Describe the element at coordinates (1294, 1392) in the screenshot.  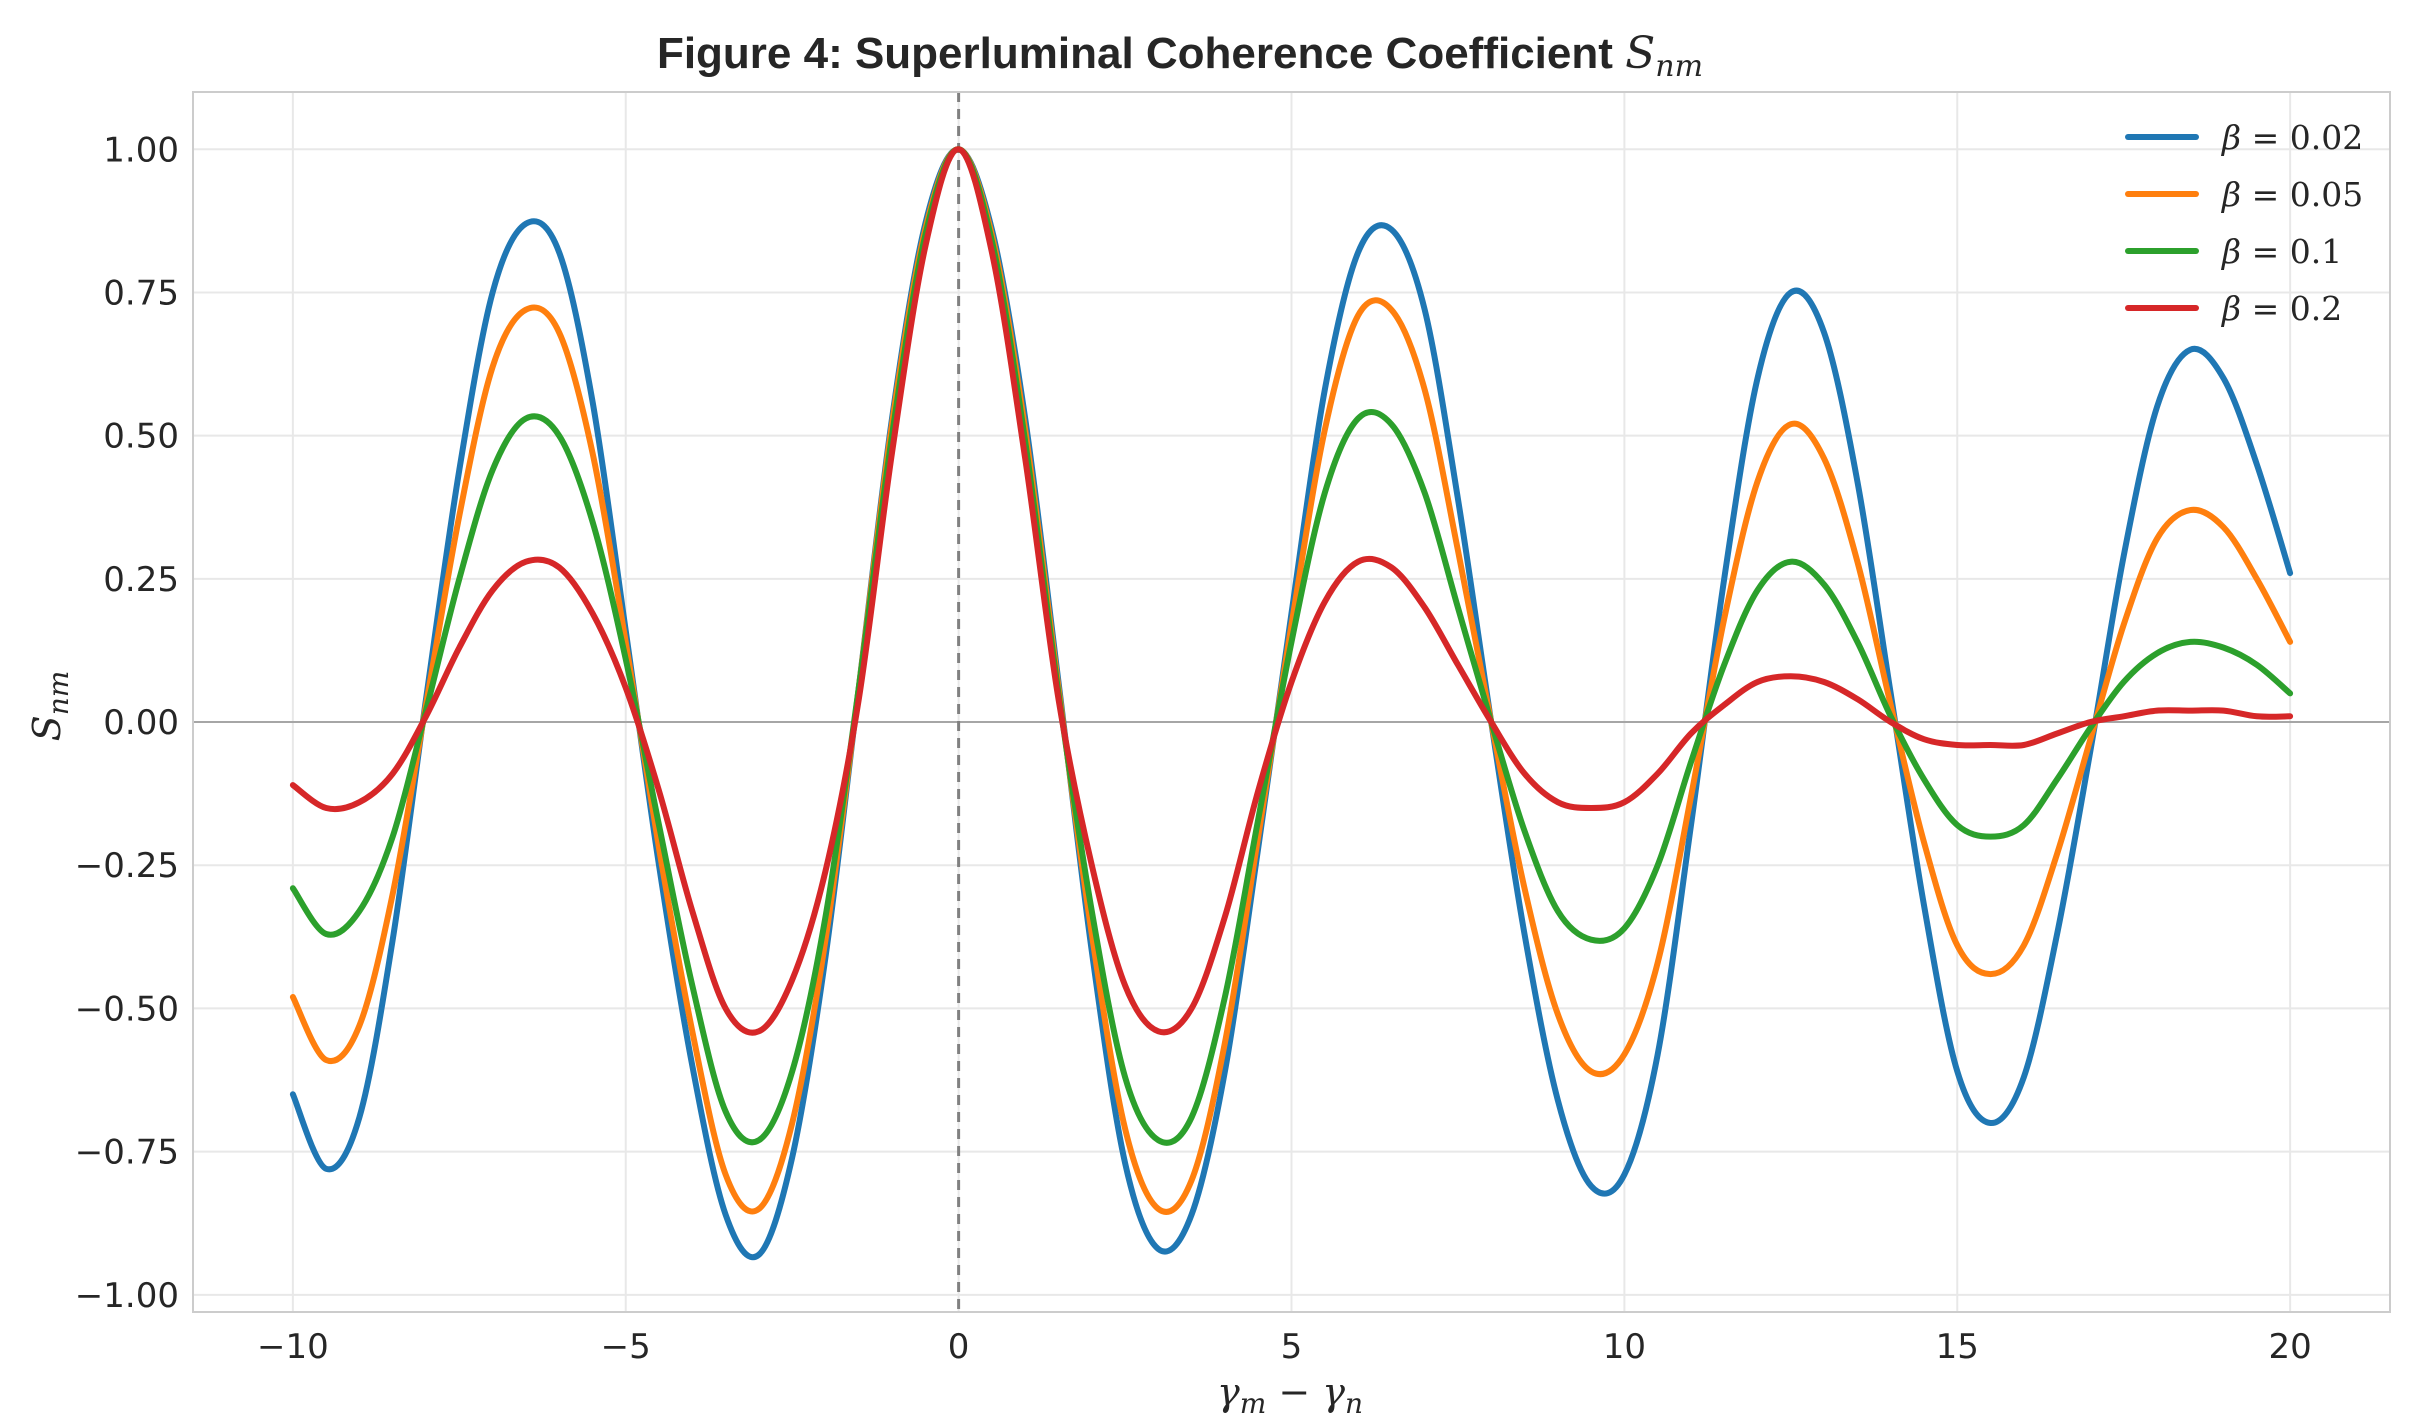
I see `x-axis-label-op: −` at that location.